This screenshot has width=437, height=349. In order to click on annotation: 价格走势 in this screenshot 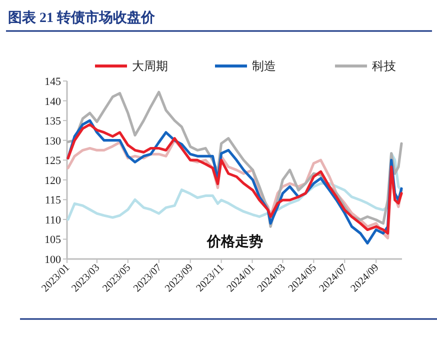, I will do `click(234, 242)`.